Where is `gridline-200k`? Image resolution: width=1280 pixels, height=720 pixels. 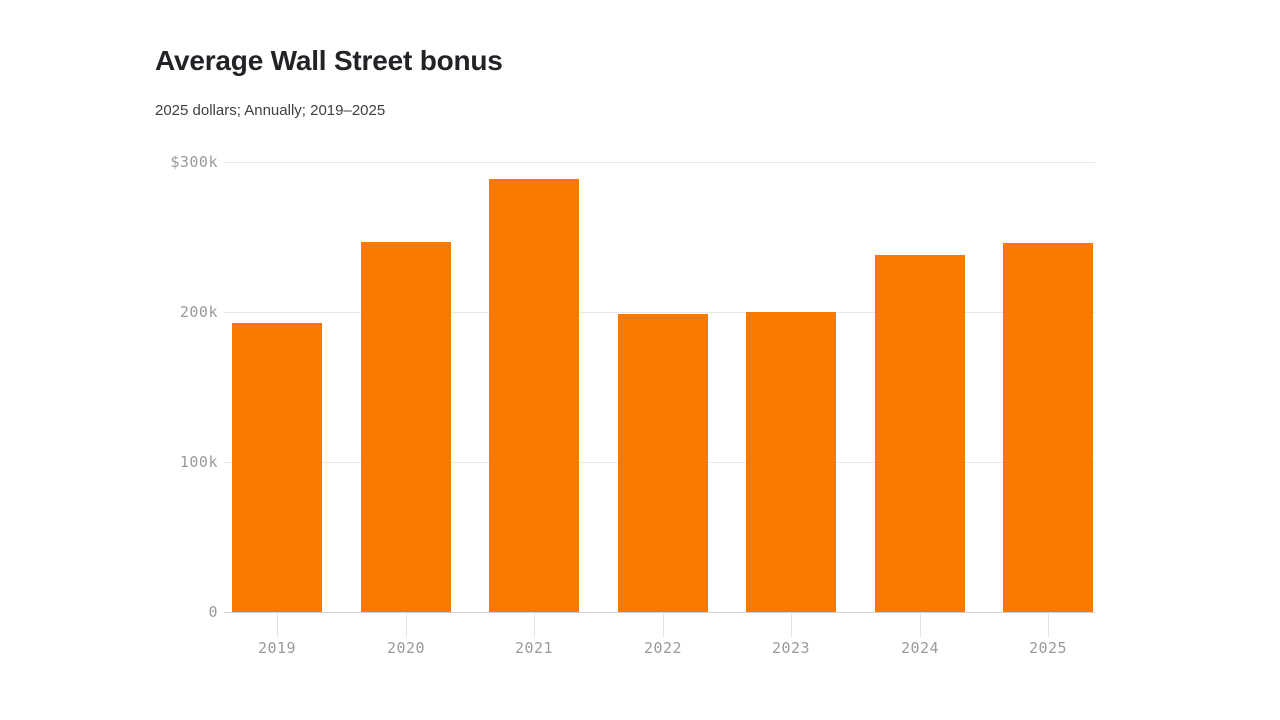 gridline-200k is located at coordinates (659, 312).